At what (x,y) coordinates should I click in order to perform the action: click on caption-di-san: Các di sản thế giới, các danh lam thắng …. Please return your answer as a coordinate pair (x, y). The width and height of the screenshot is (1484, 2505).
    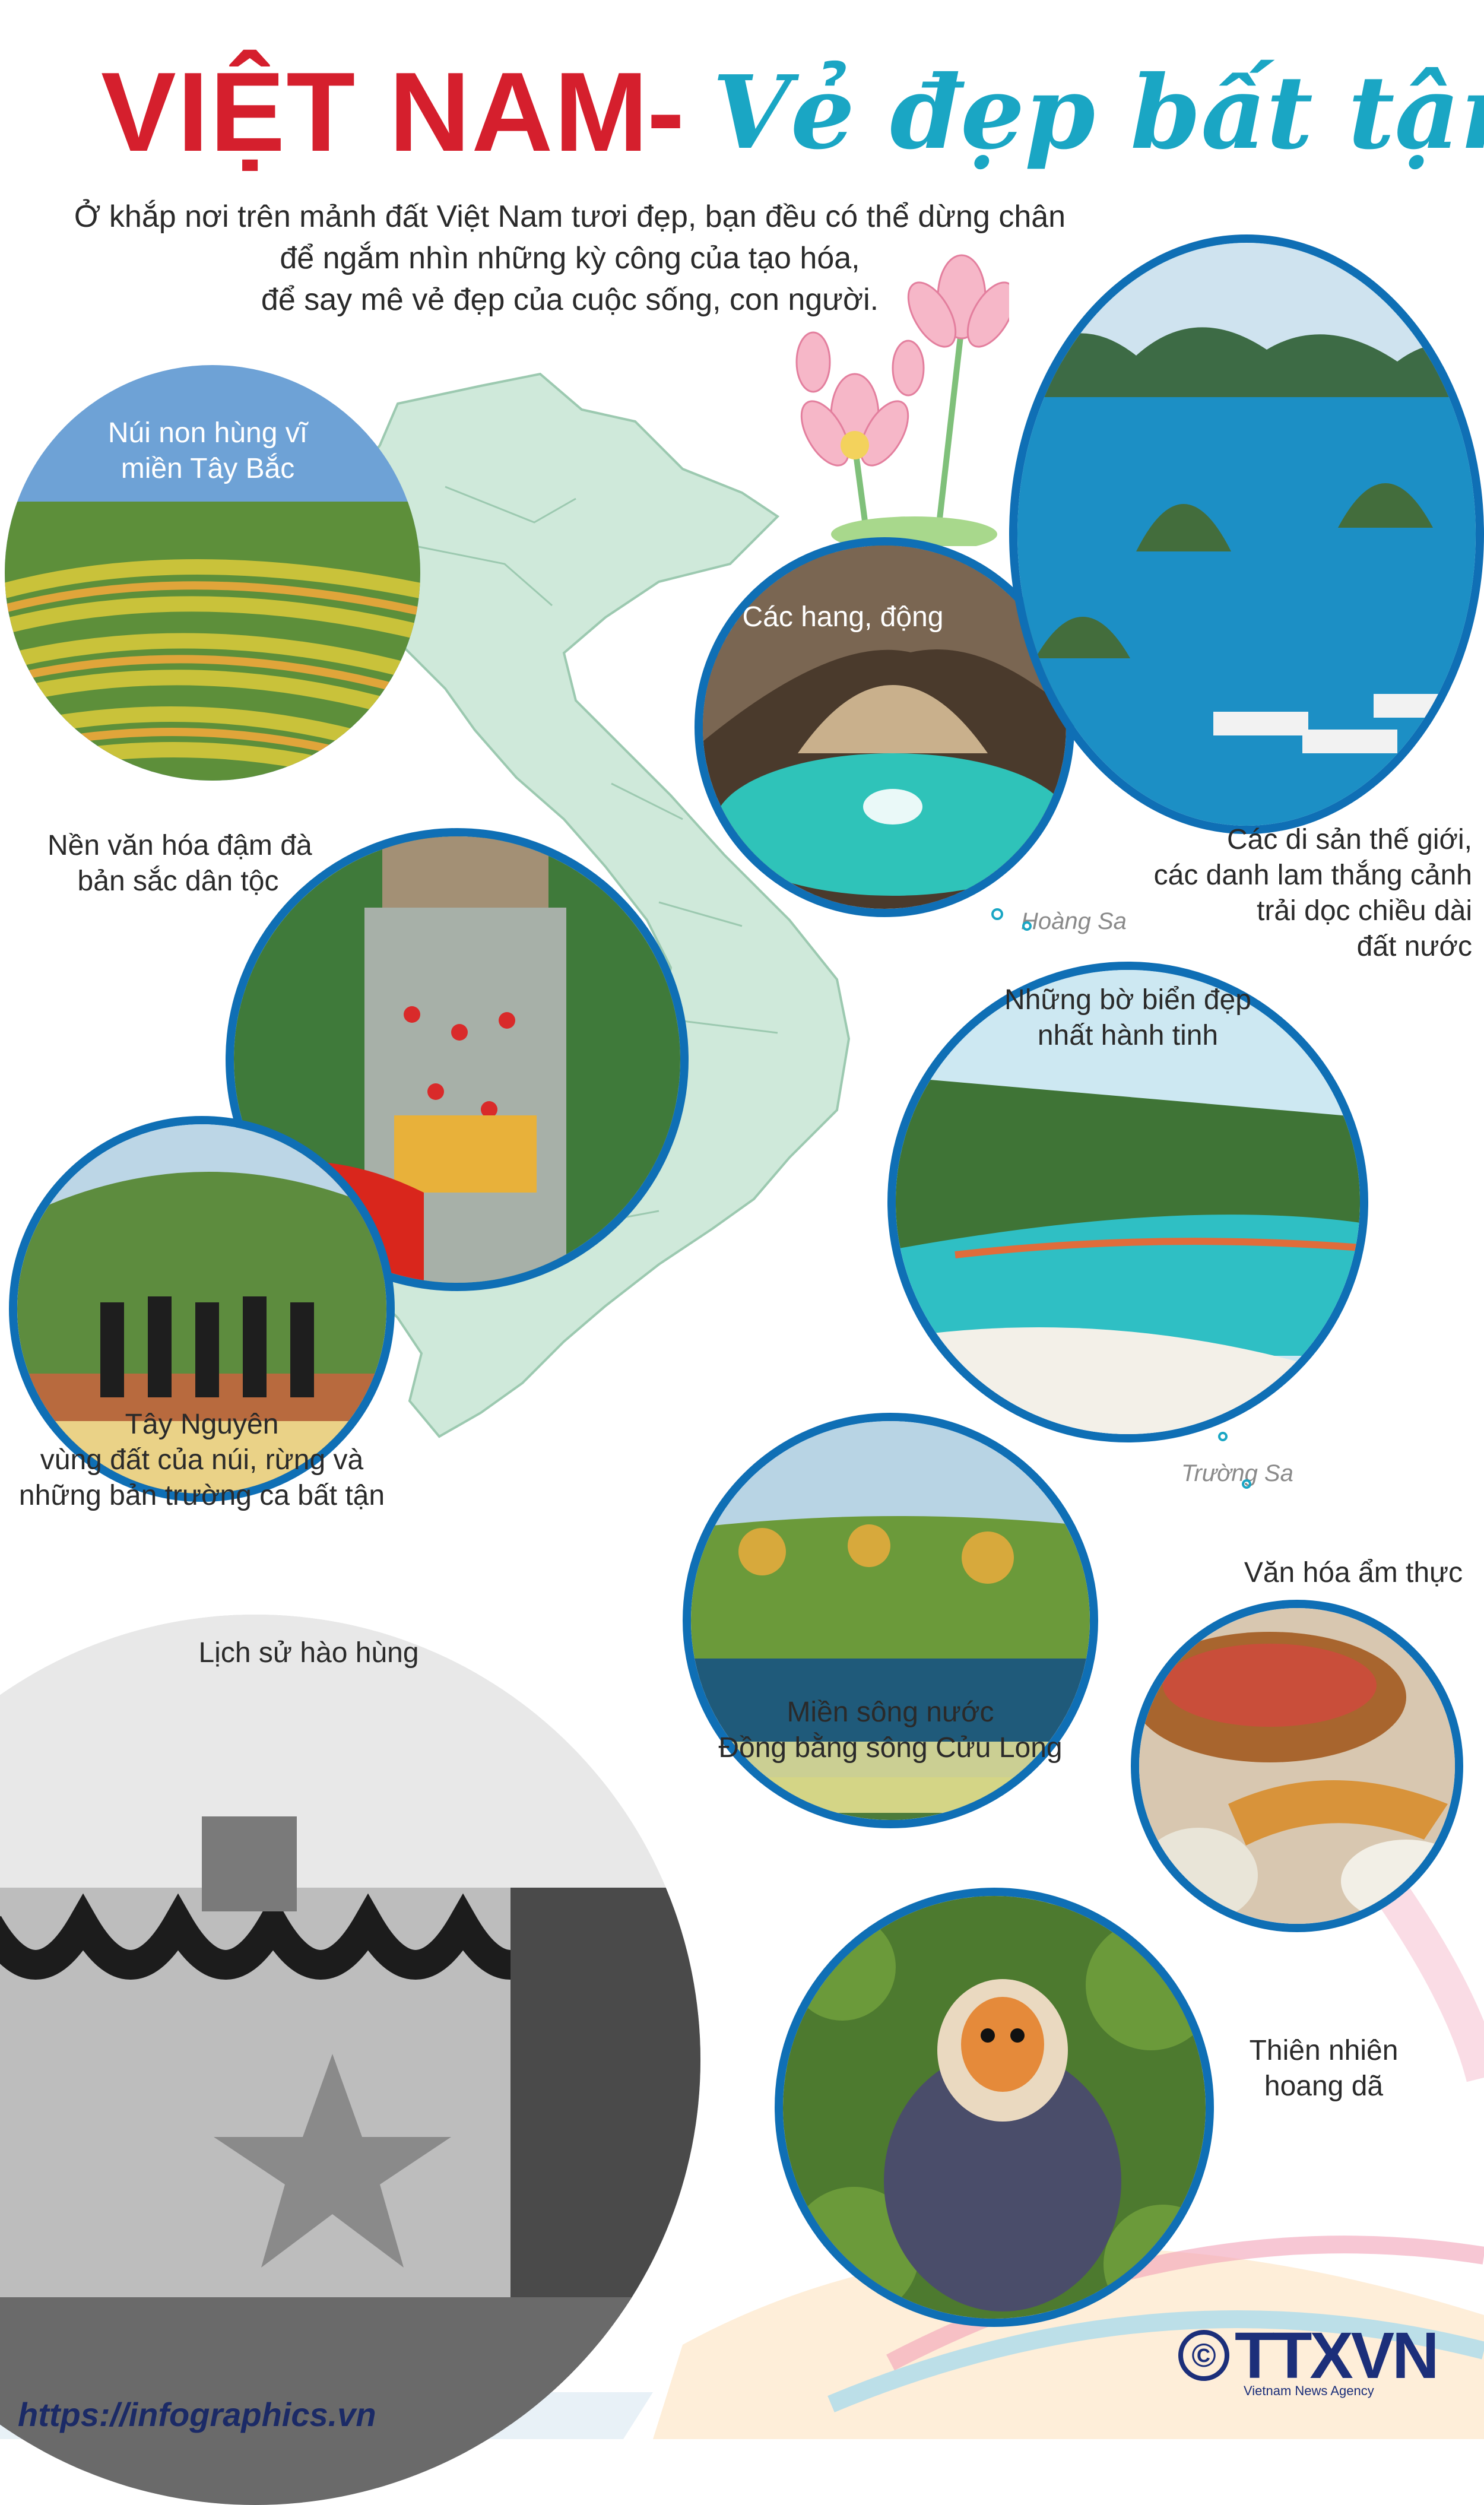
    Looking at the image, I should click on (1312, 893).